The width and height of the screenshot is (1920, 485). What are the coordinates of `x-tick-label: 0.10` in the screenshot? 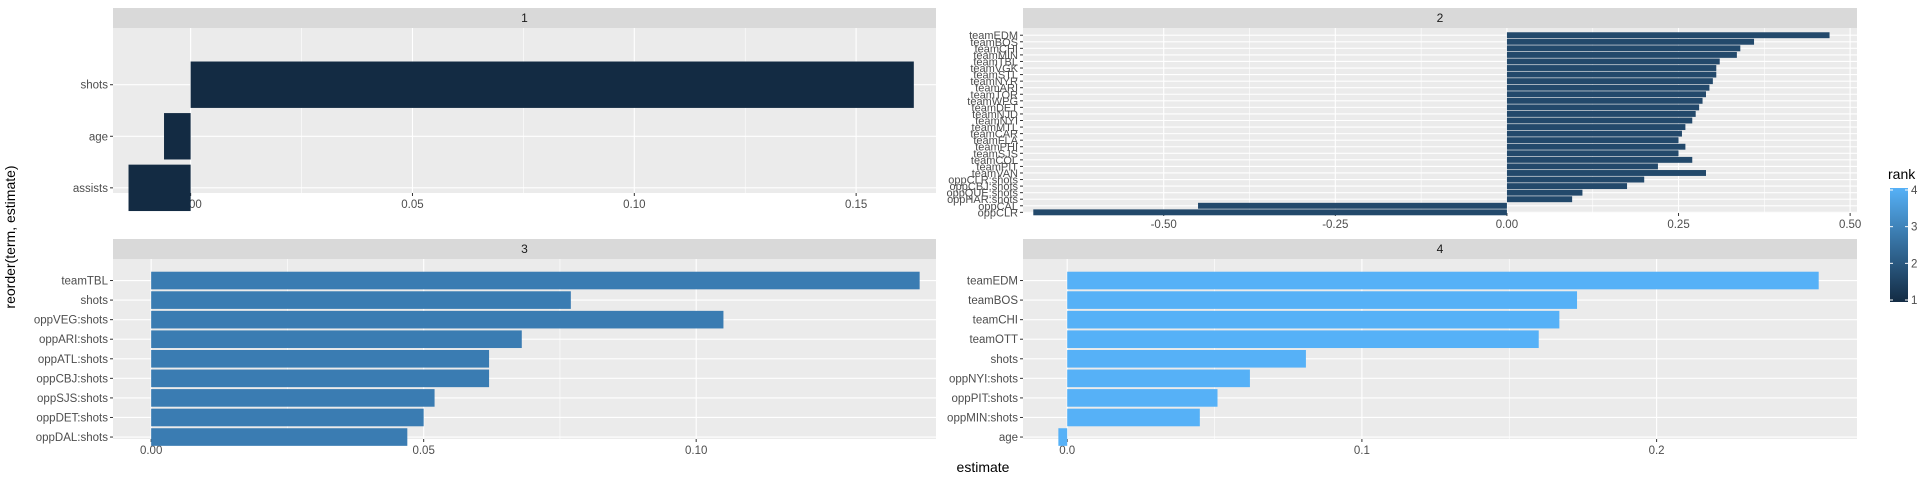 It's located at (696, 451).